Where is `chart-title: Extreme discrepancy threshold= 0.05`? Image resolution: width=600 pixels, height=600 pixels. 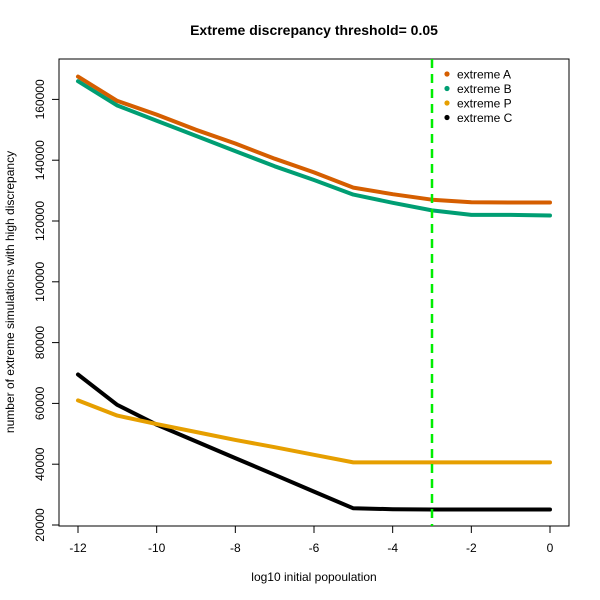
chart-title: Extreme discrepancy threshold= 0.05 is located at coordinates (314, 30).